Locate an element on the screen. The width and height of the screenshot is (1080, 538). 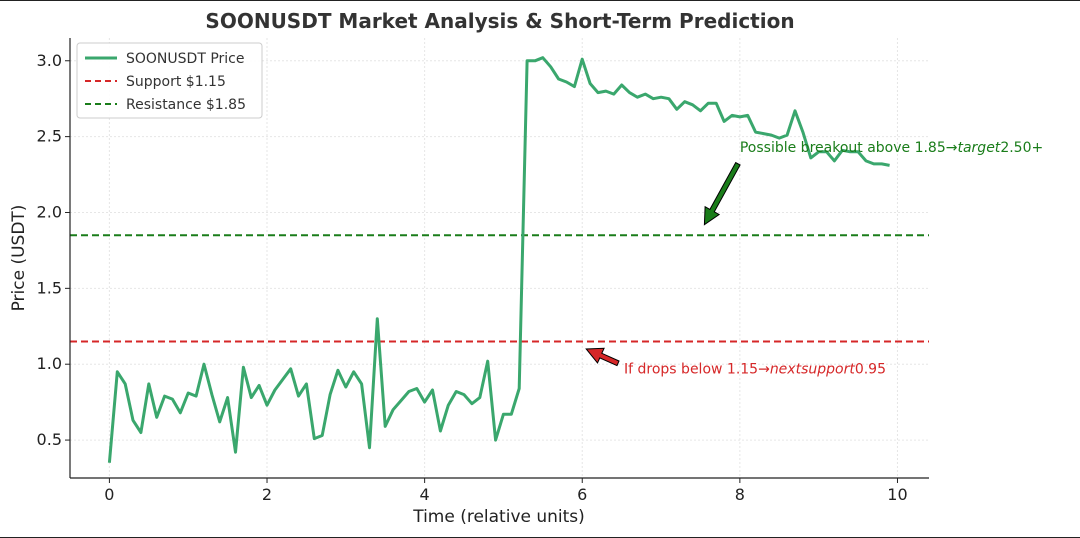
y-axis-label: Price (USDT) is located at coordinates (19, 258).